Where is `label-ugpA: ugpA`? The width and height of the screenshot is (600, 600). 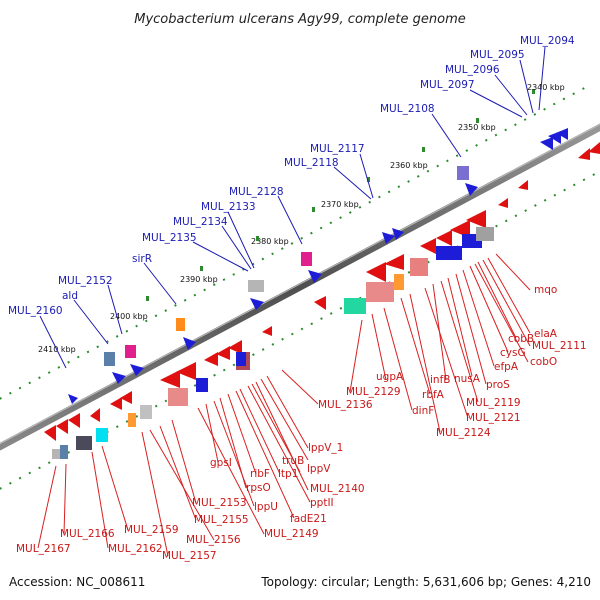
label-ugpA: ugpA is located at coordinates (390, 377).